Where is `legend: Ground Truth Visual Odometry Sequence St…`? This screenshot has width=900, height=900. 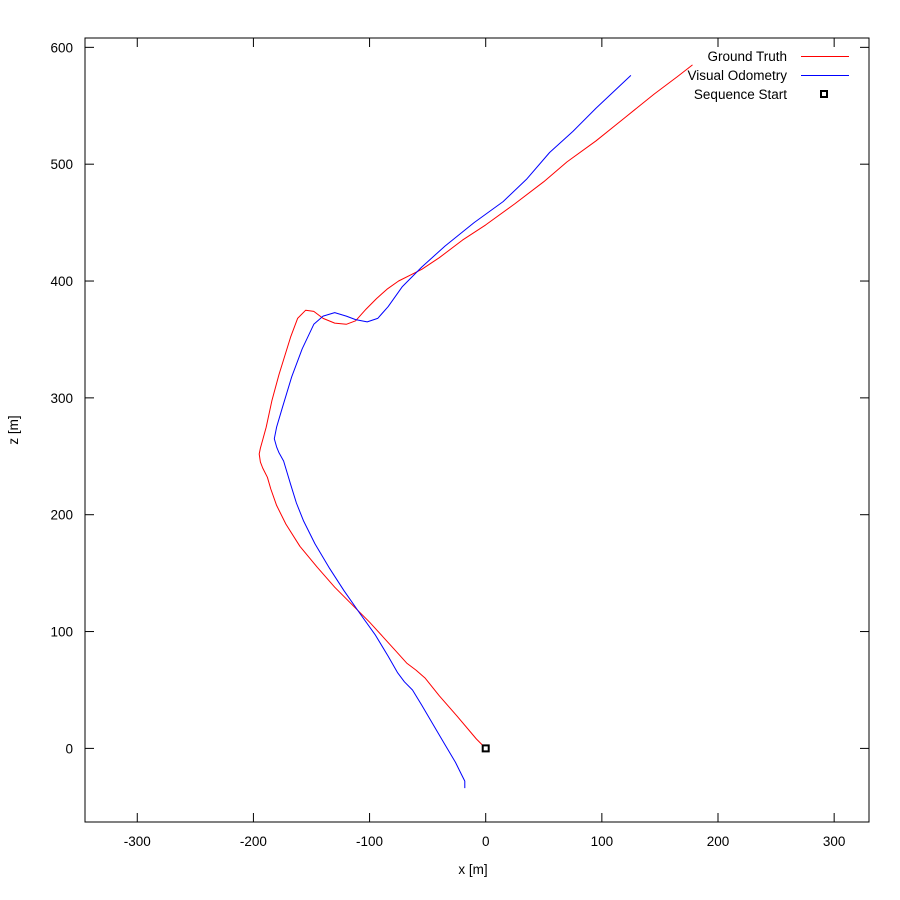 legend: Ground Truth Visual Odometry Sequence St… is located at coordinates (768, 75).